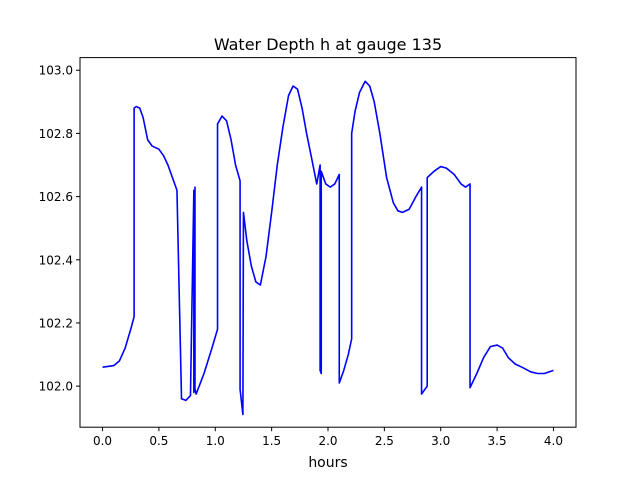 The image size is (640, 480). Describe the element at coordinates (271, 441) in the screenshot. I see `x-tick-label: 1.5` at that location.